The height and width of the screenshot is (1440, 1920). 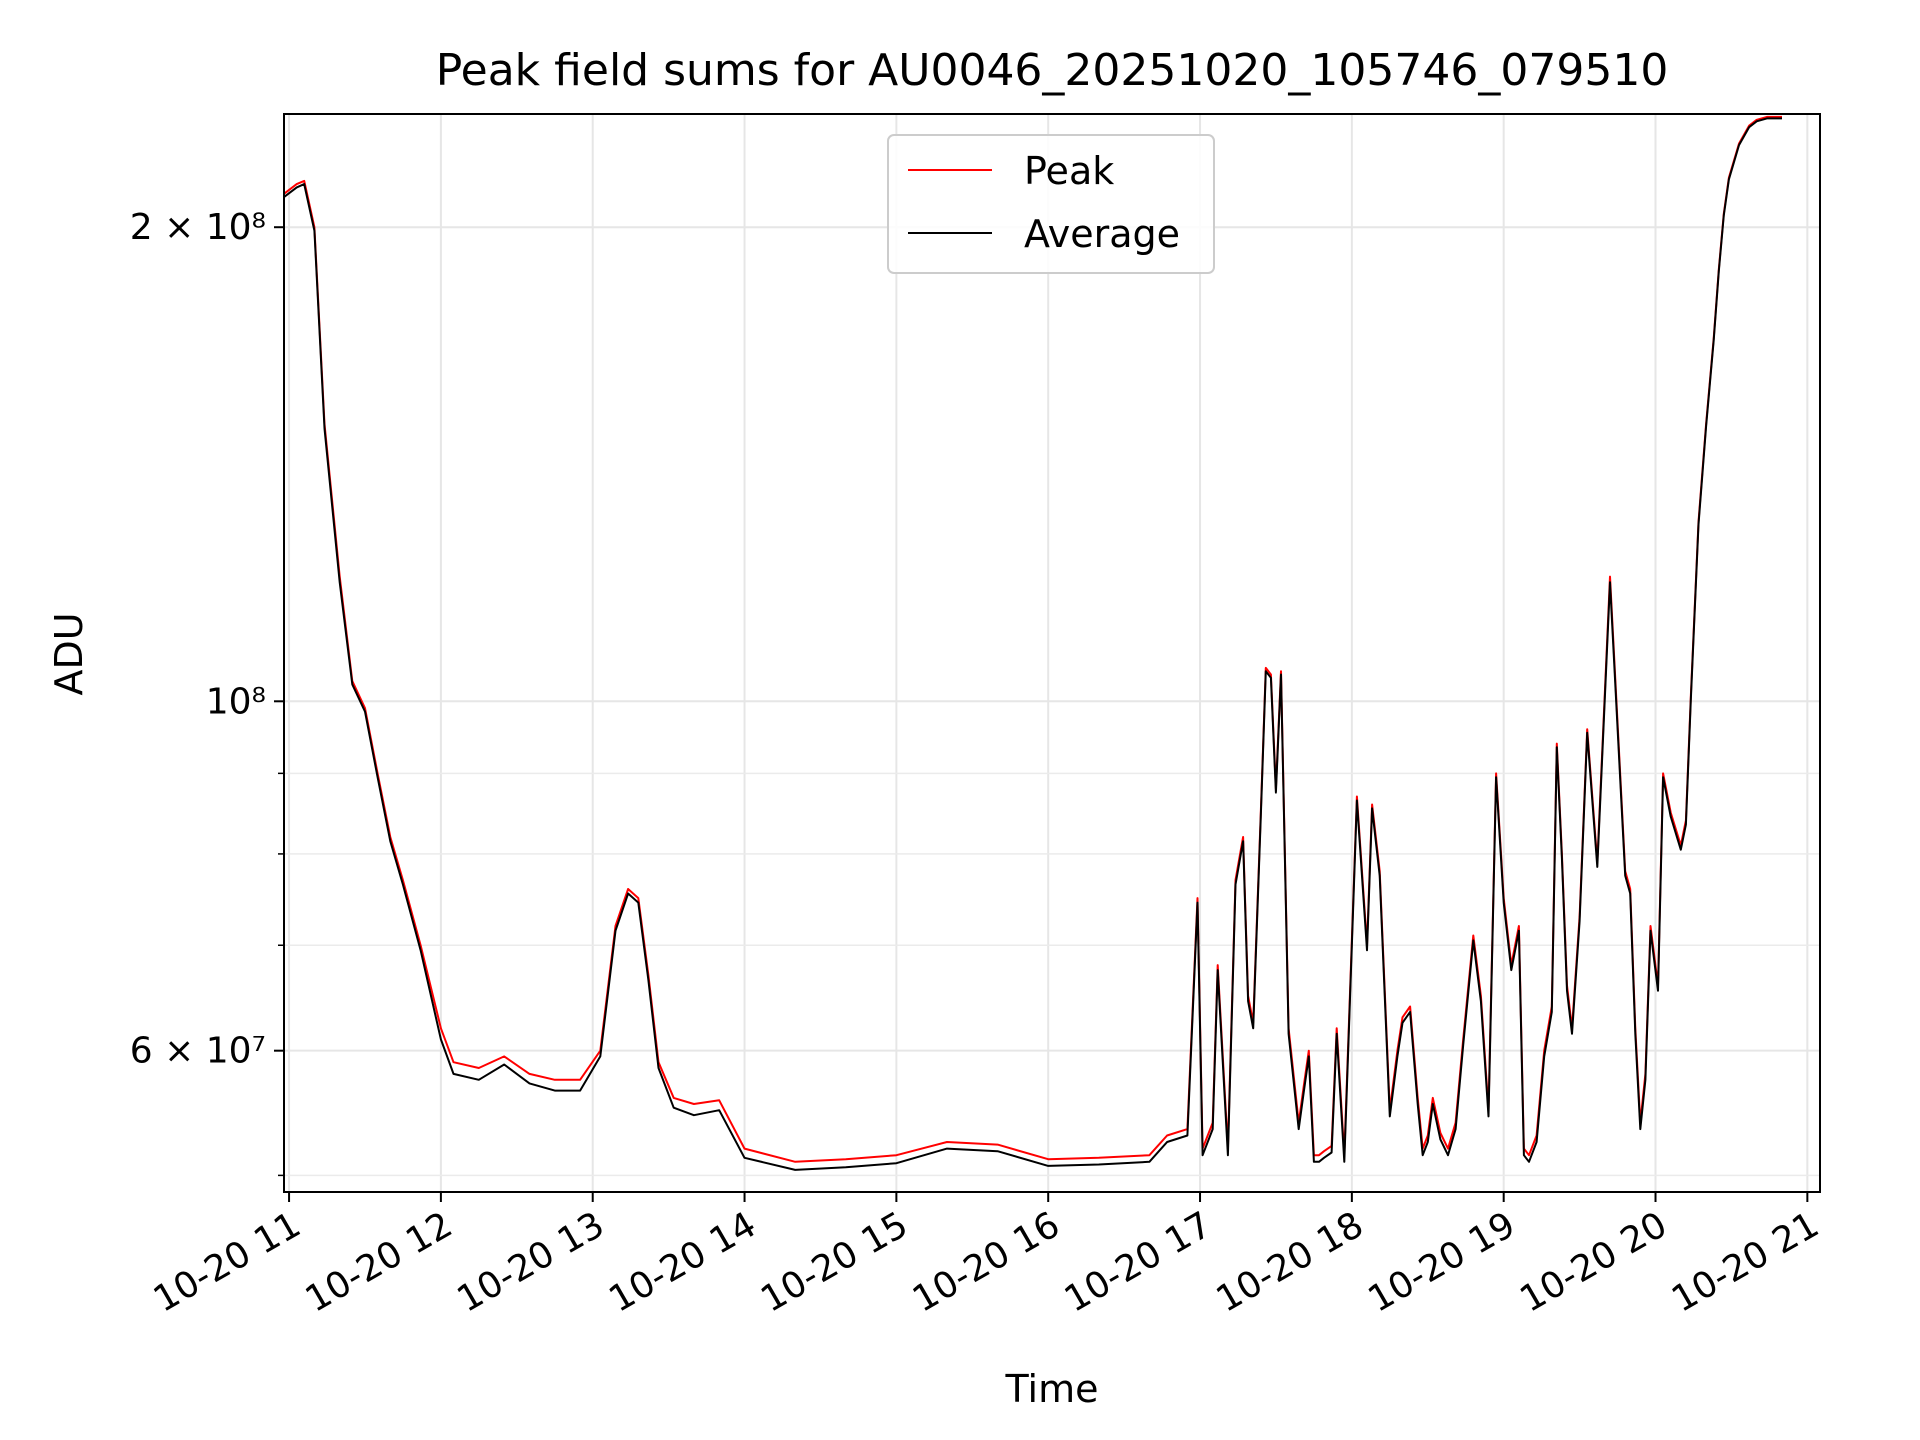 I want to click on legend-label-average: Average, so click(x=1102, y=234).